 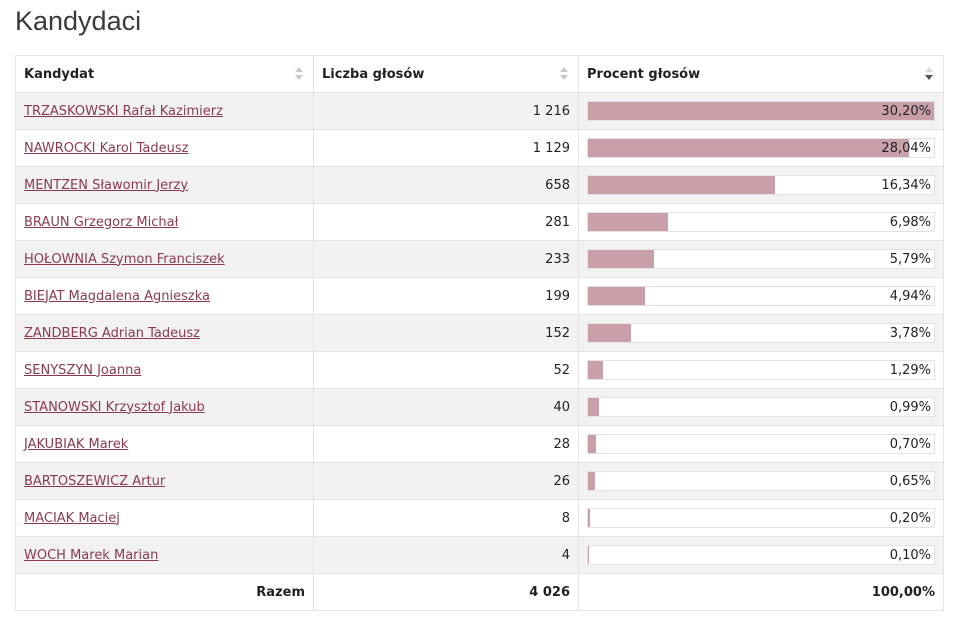 What do you see at coordinates (446, 518) in the screenshot?
I see `votes-cell: 8` at bounding box center [446, 518].